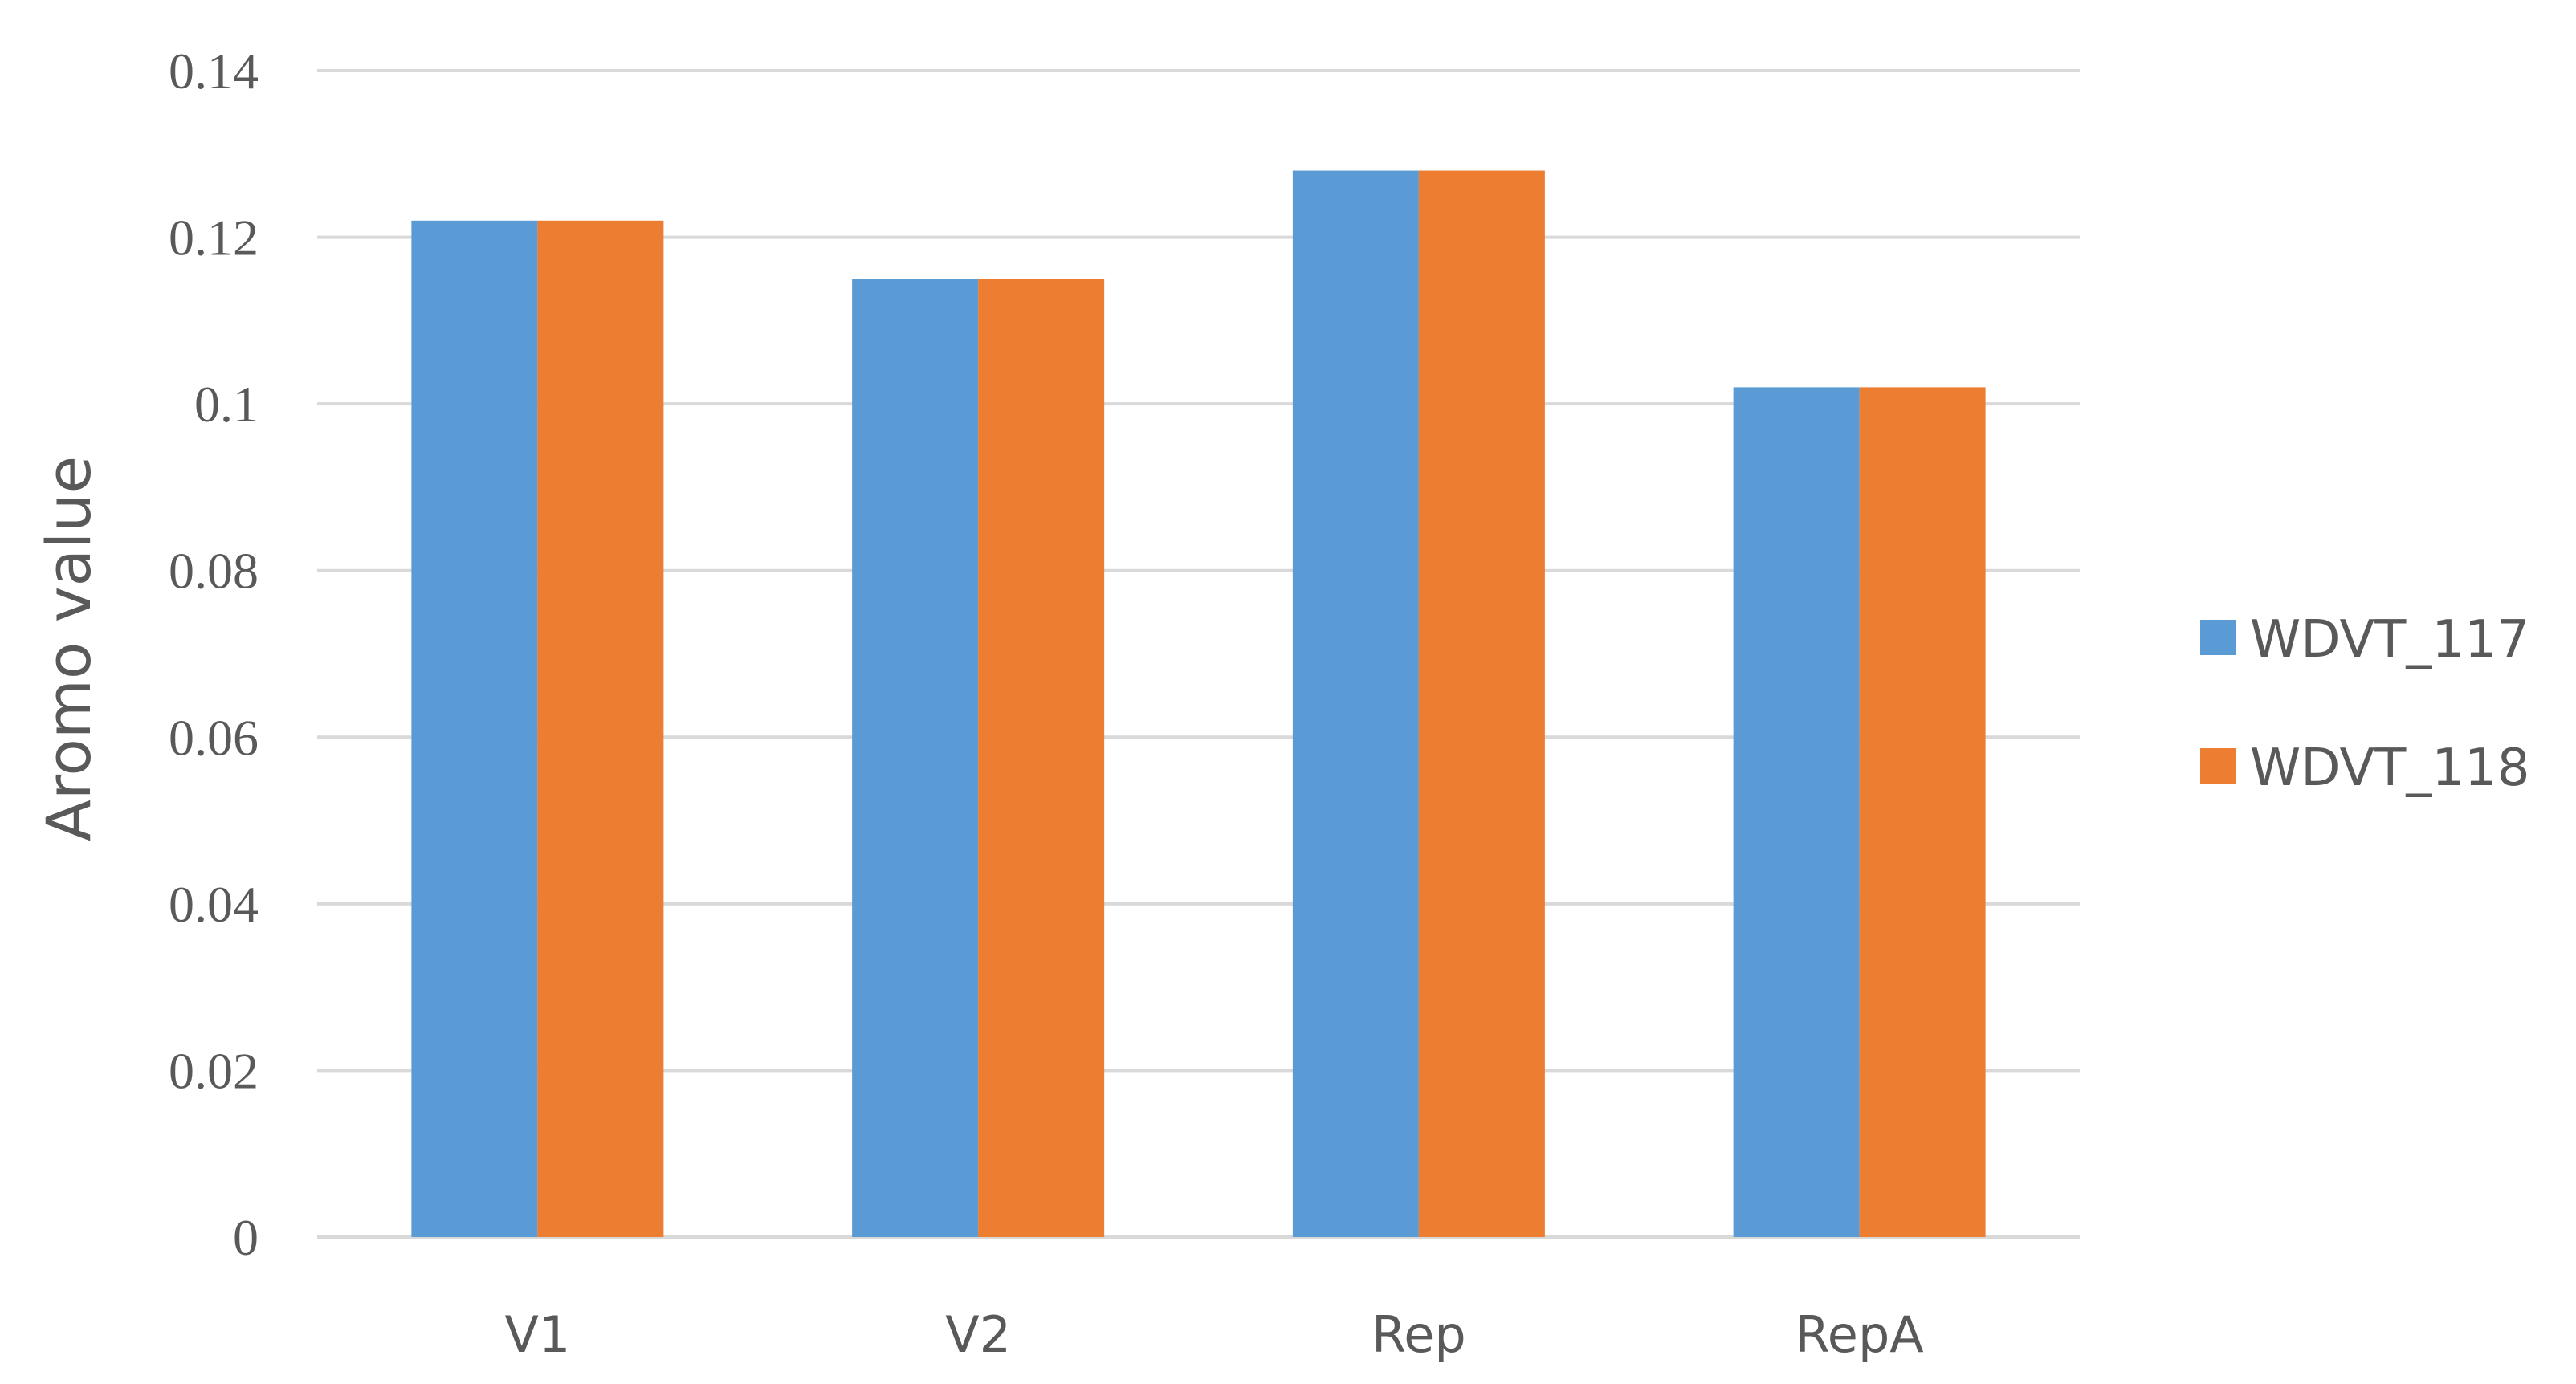  What do you see at coordinates (978, 1334) in the screenshot?
I see `x-category-label: V2` at bounding box center [978, 1334].